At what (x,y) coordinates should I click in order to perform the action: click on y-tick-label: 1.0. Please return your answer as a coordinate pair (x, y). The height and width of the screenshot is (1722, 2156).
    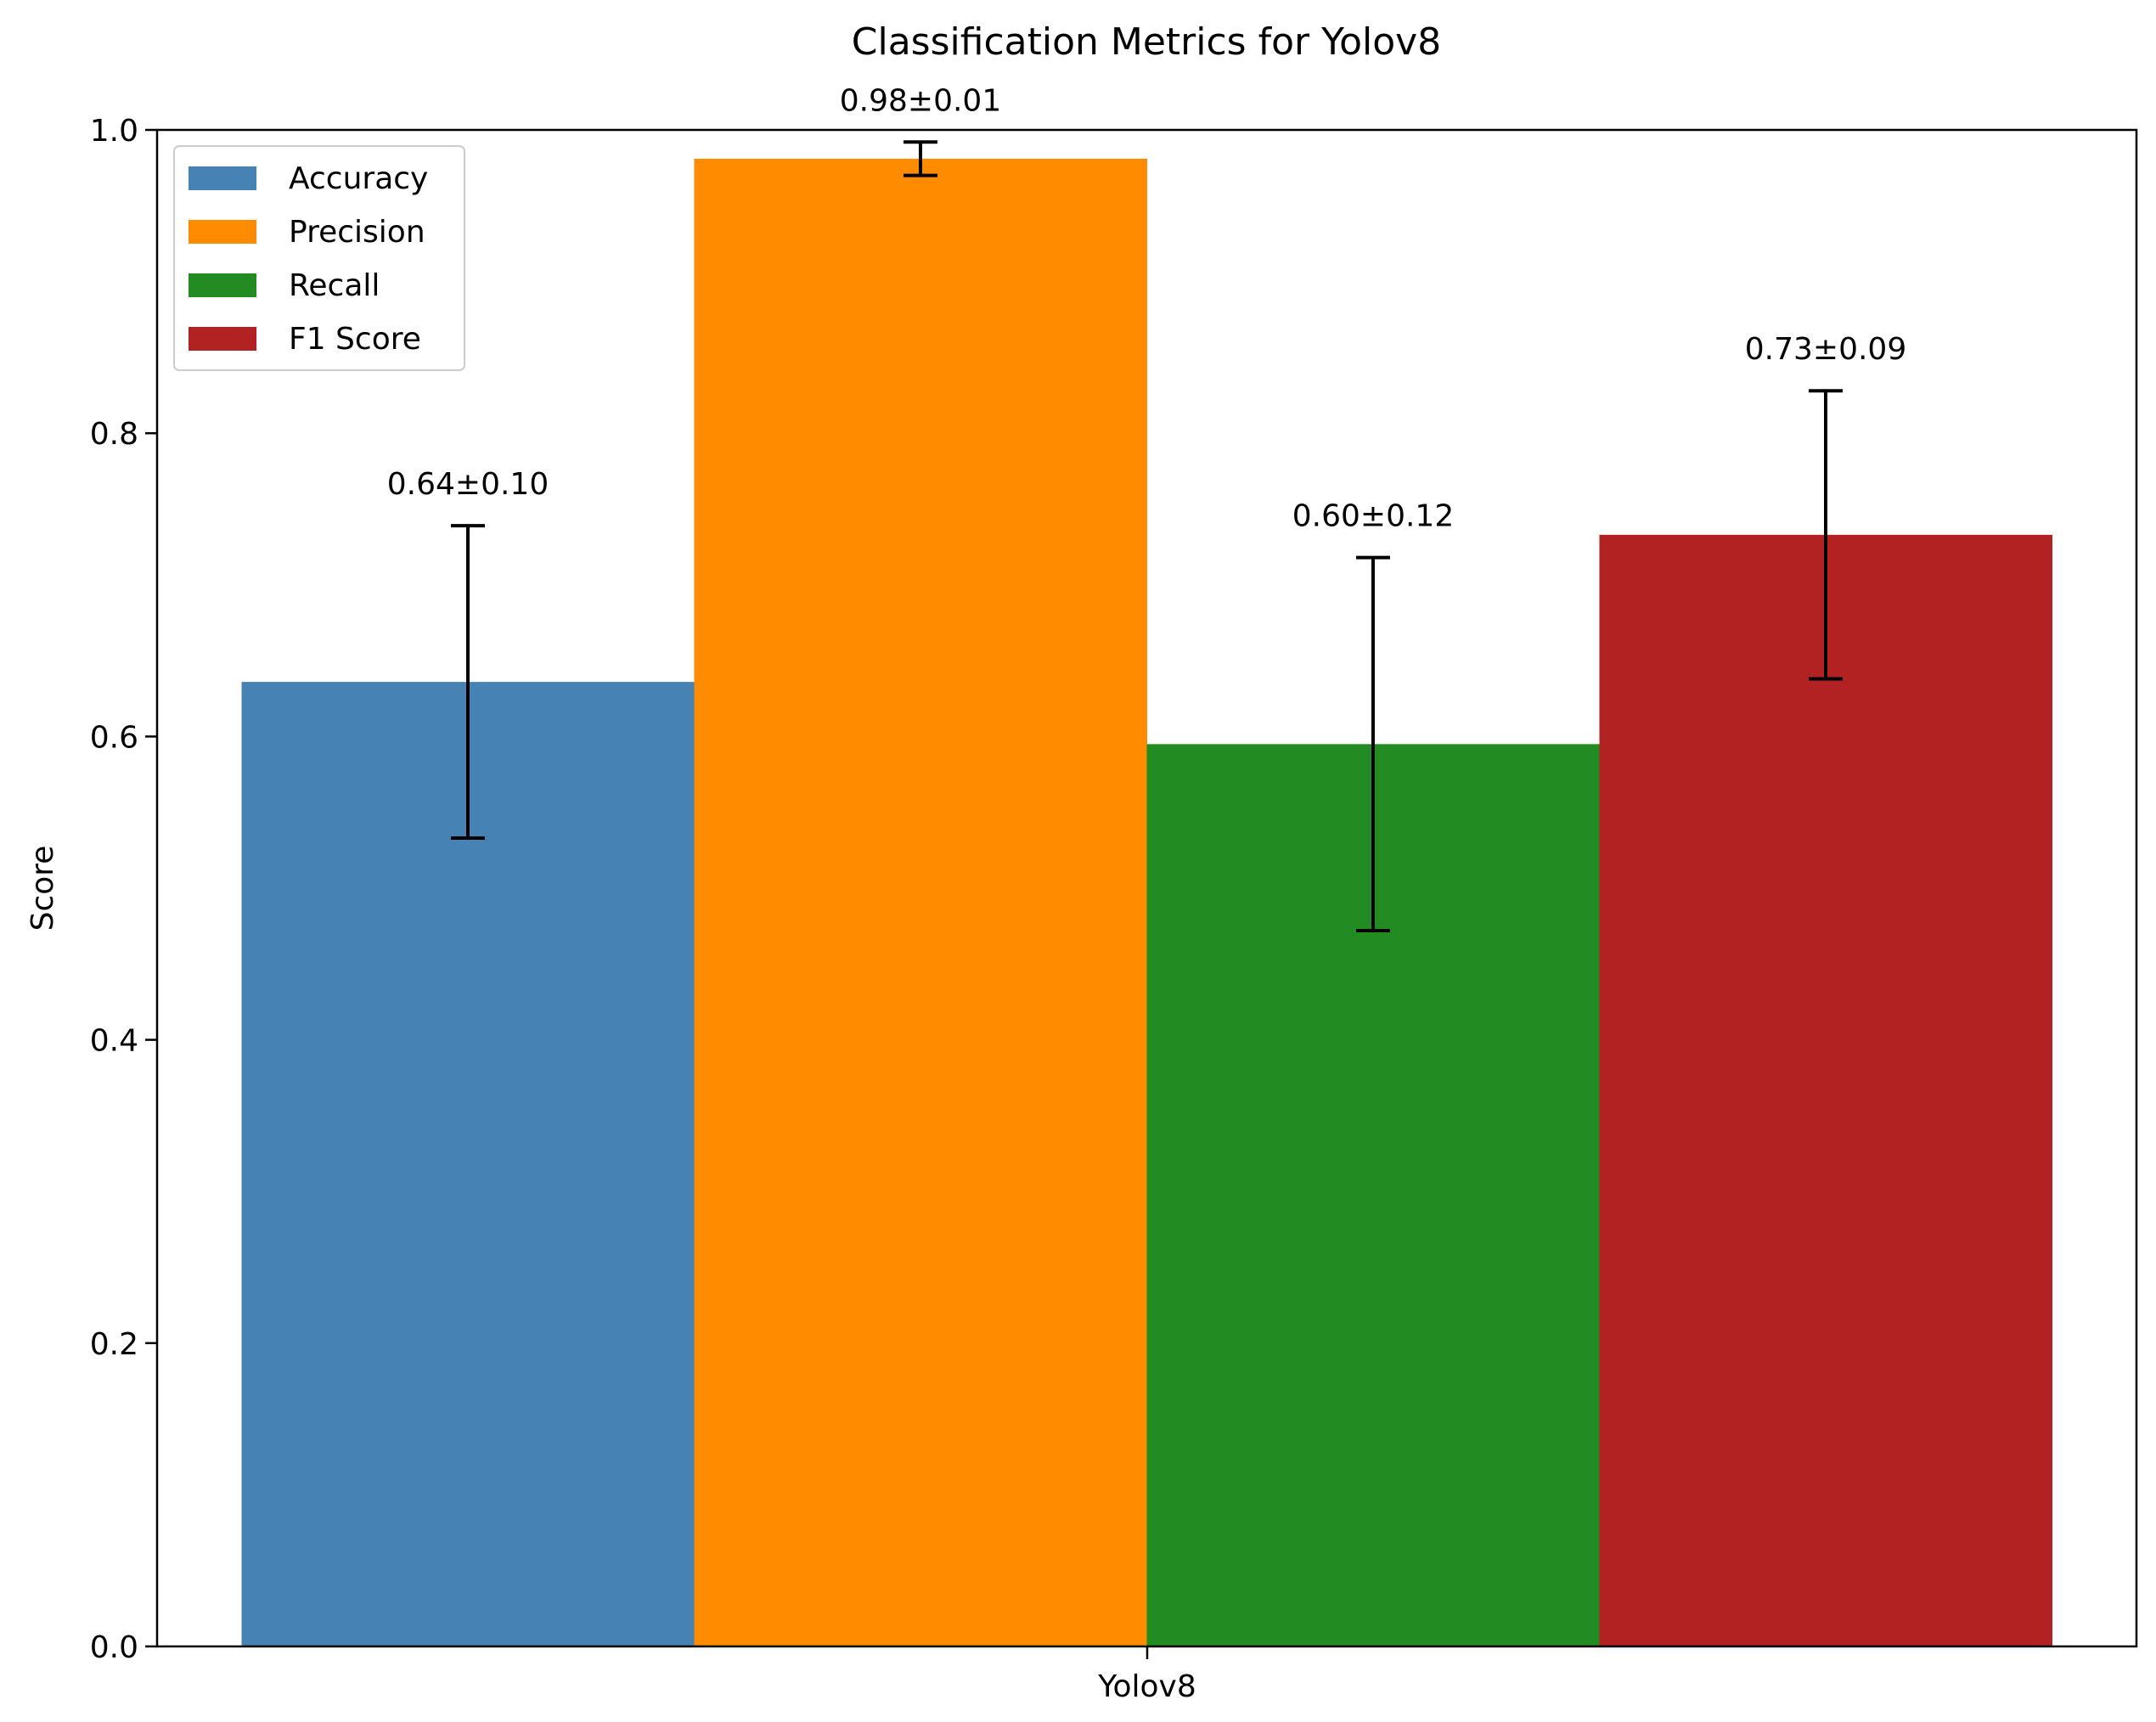
    Looking at the image, I should click on (114, 131).